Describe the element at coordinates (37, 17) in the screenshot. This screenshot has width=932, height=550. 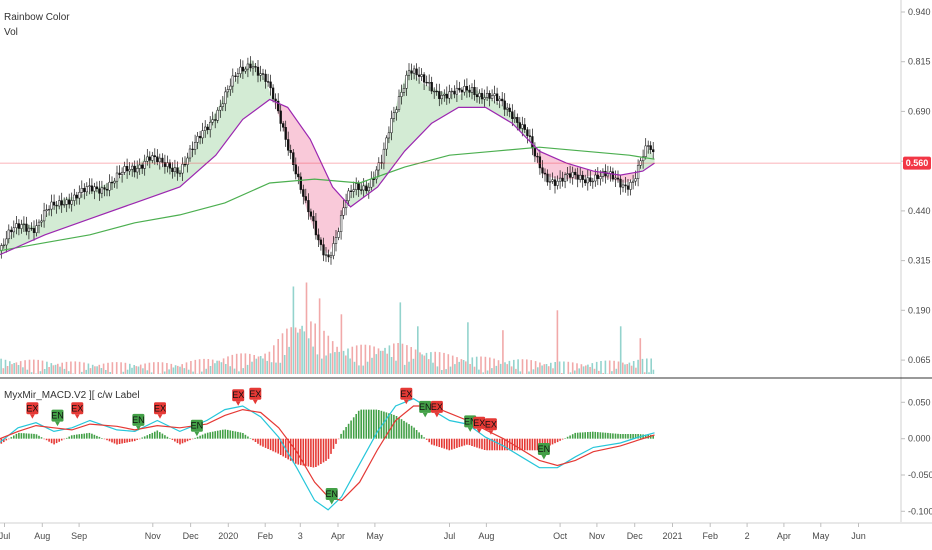
I see `legend-rainbow-color: Rainbow Color` at that location.